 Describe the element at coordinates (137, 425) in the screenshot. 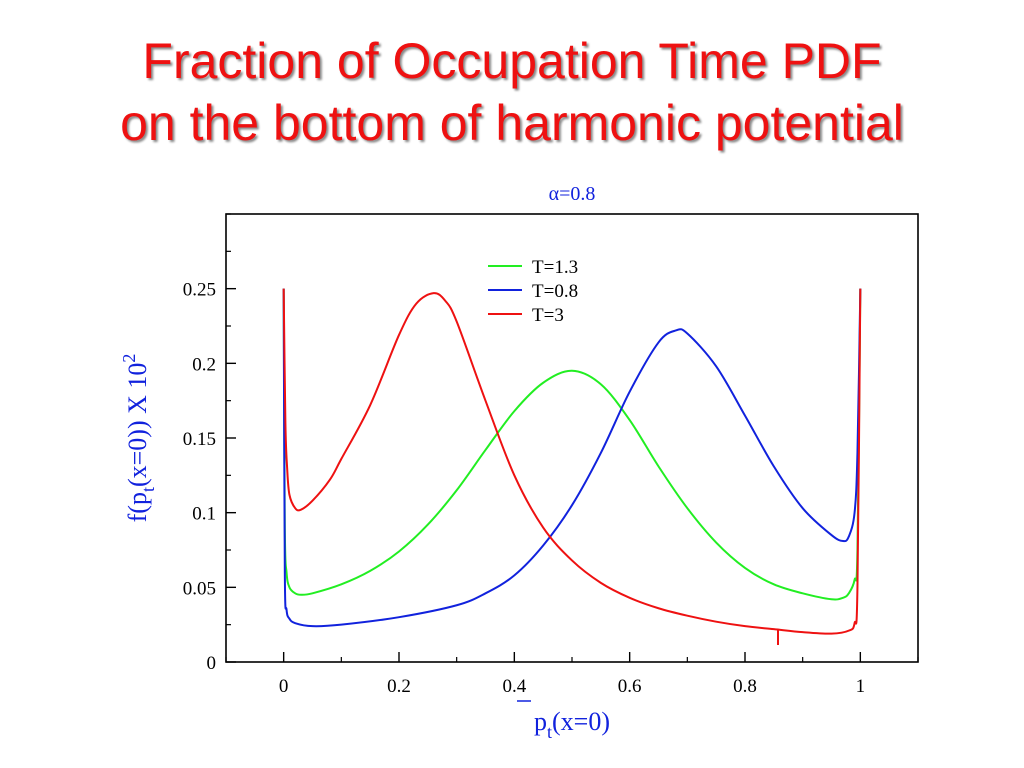

I see `y-axis-label-mid: (x=0)) X 10` at that location.